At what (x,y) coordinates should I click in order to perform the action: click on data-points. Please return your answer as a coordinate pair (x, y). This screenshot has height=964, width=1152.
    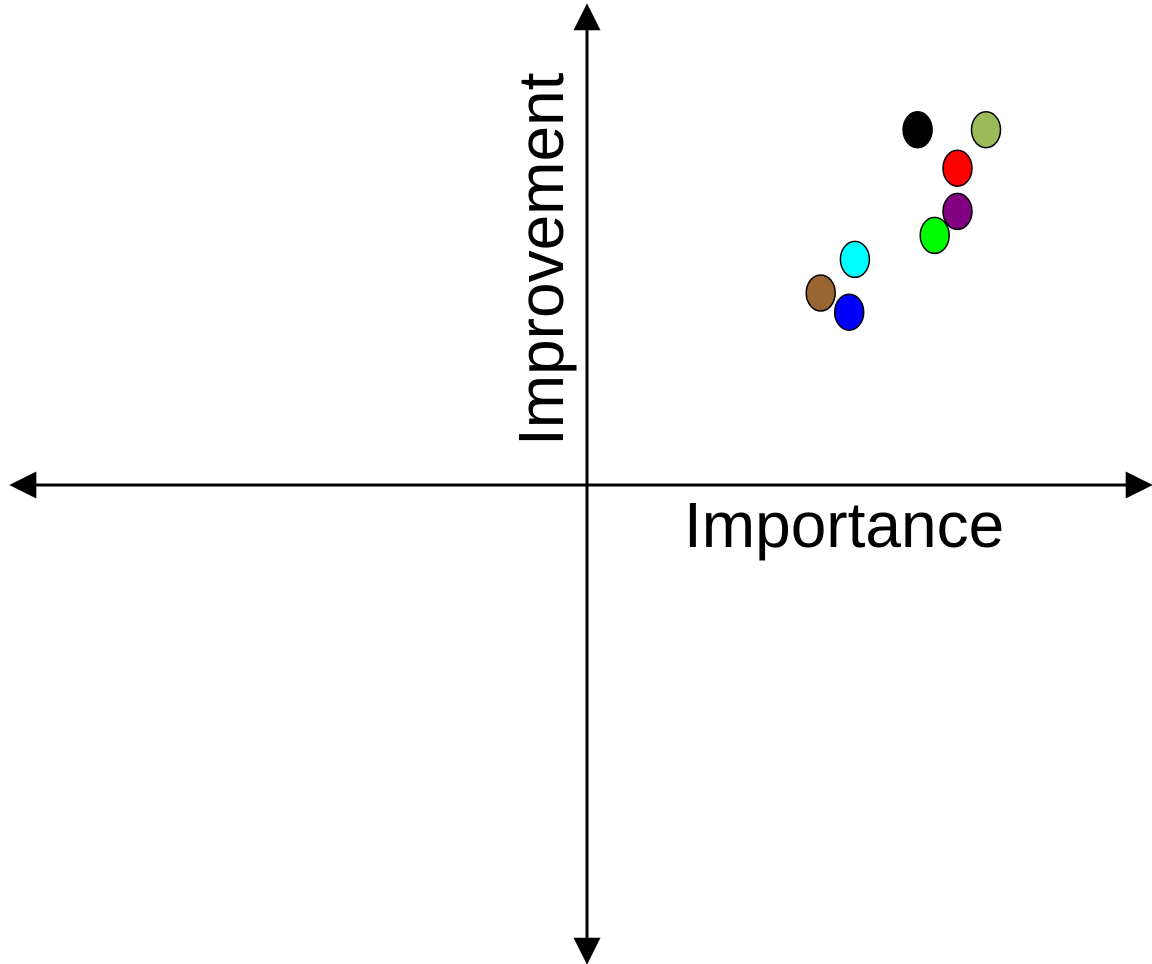
    Looking at the image, I should click on (903, 221).